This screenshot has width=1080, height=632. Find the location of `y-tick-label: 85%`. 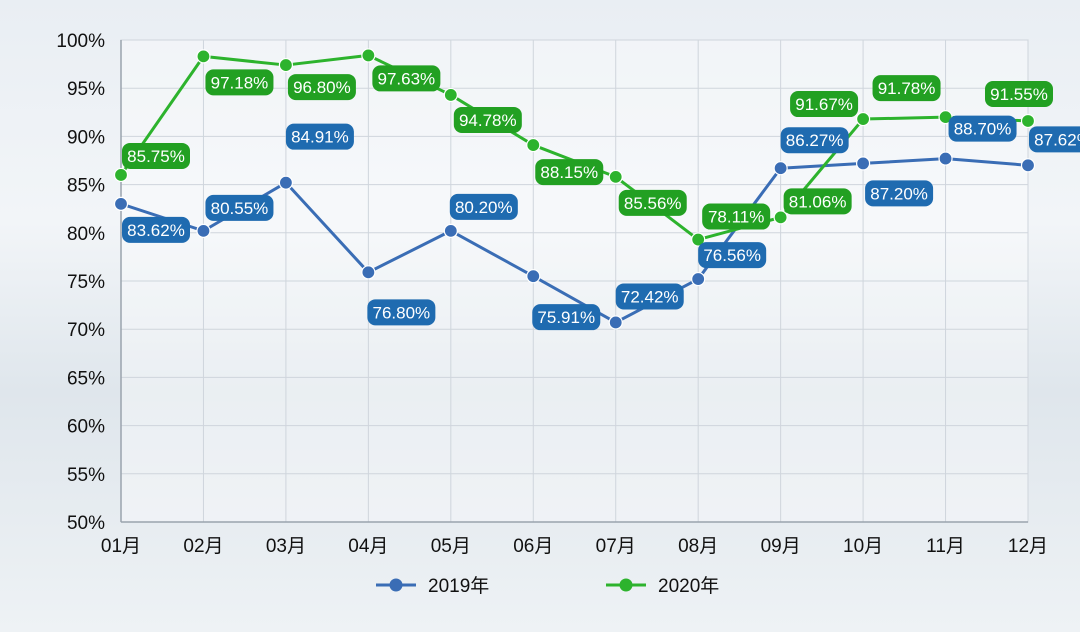

y-tick-label: 85% is located at coordinates (86, 186).